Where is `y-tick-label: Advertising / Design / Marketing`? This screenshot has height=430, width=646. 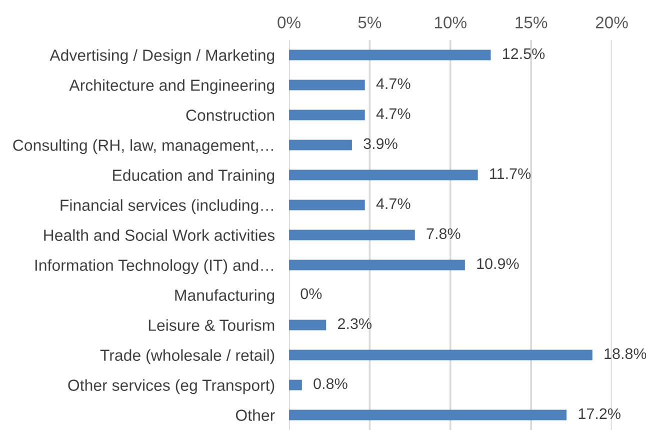 y-tick-label: Advertising / Design / Marketing is located at coordinates (162, 56).